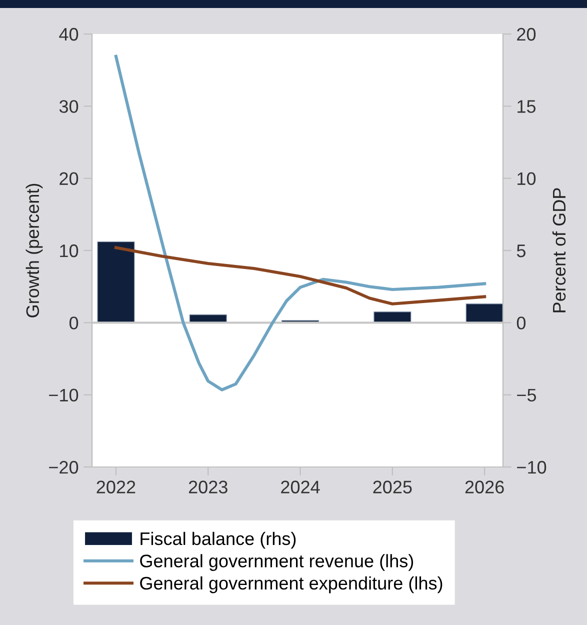 This screenshot has width=587, height=625. I want to click on x-tick-label: 2026, so click(484, 487).